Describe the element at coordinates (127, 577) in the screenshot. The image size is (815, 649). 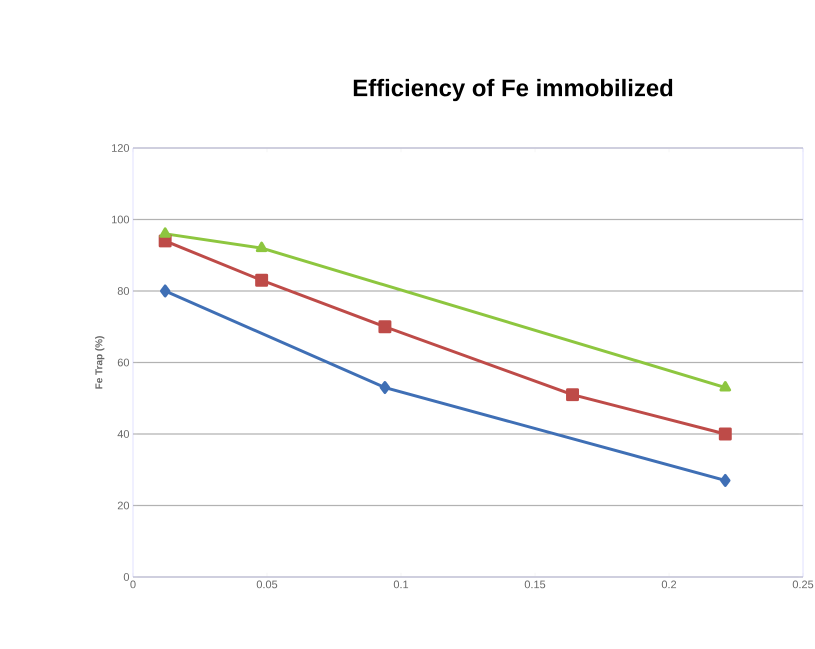
I see `y-tick-label: 0` at that location.